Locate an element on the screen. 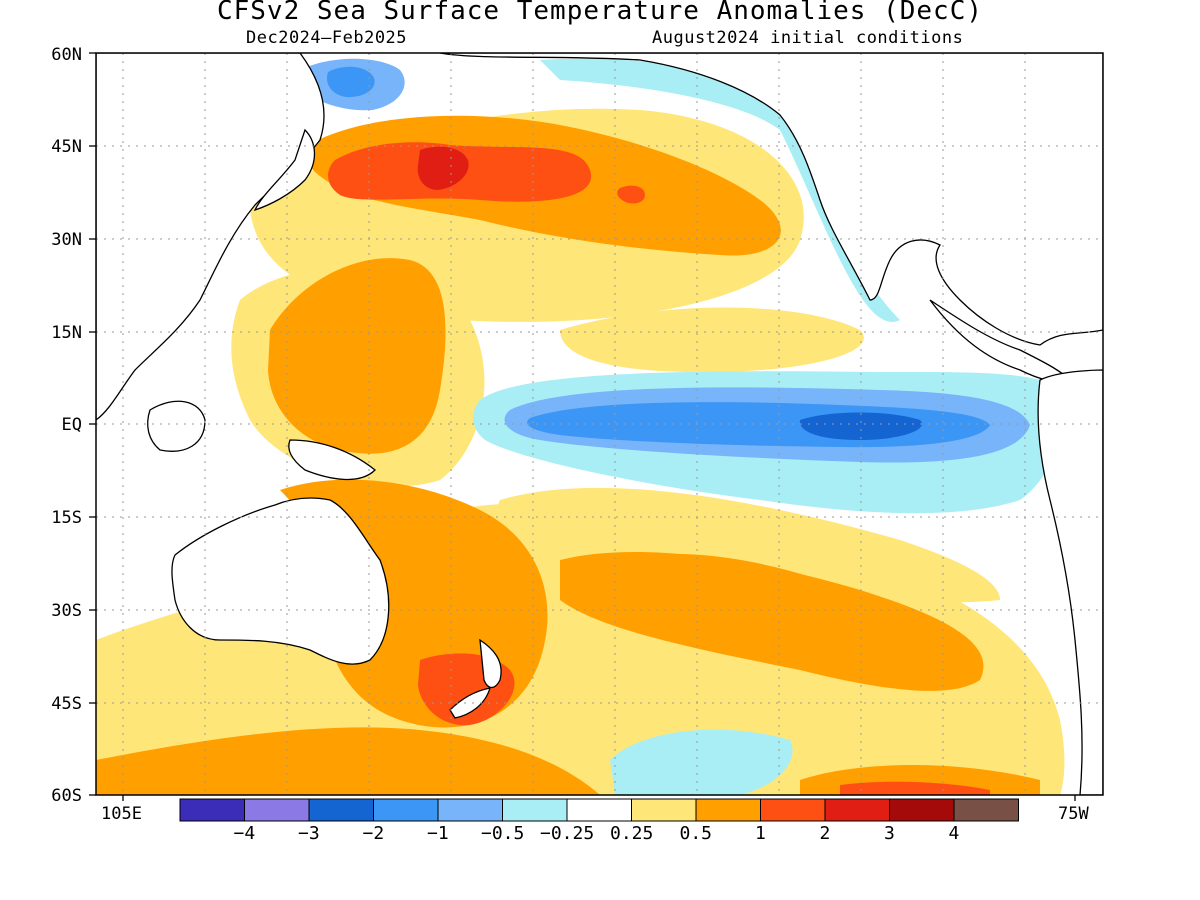 This screenshot has height=900, width=1200. colorbar-label: 0.5 is located at coordinates (696, 833).